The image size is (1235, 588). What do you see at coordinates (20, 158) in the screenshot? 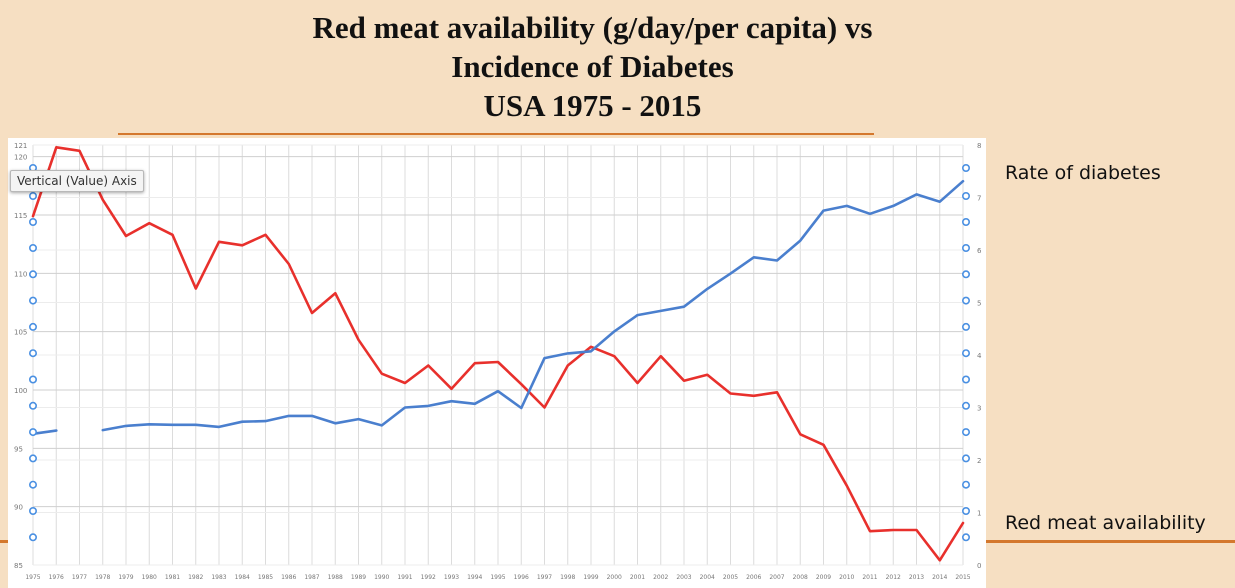
I see `left-tick-label: 120` at bounding box center [20, 158].